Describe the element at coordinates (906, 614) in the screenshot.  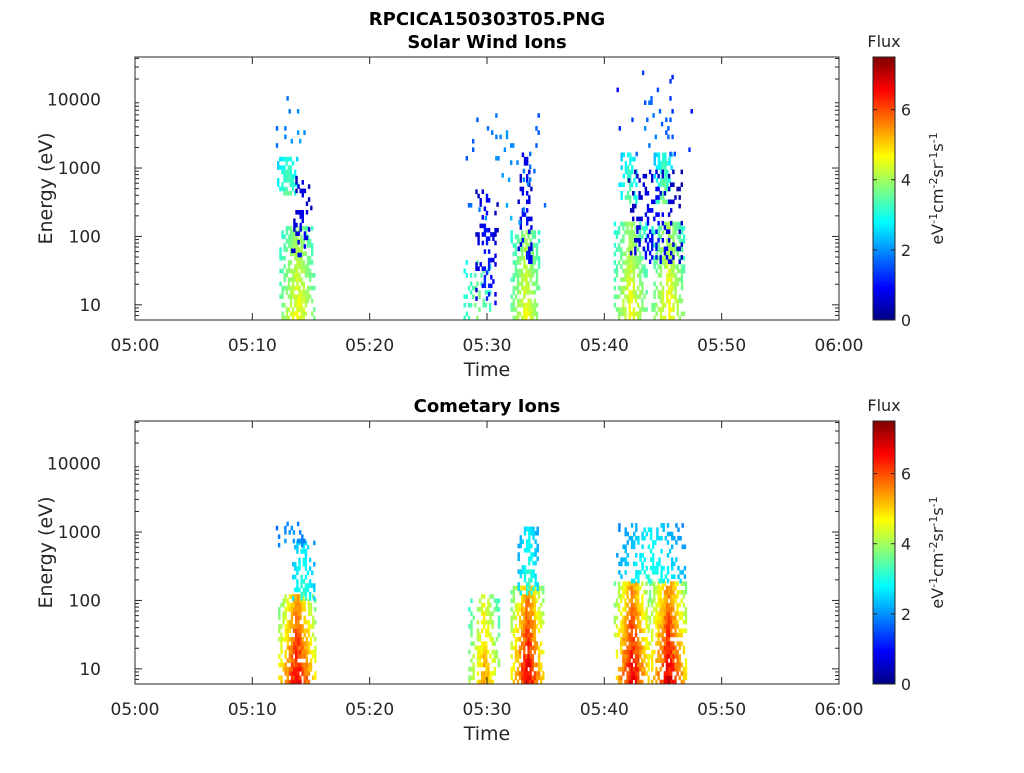
I see `colorbar-tick-label: 2` at that location.